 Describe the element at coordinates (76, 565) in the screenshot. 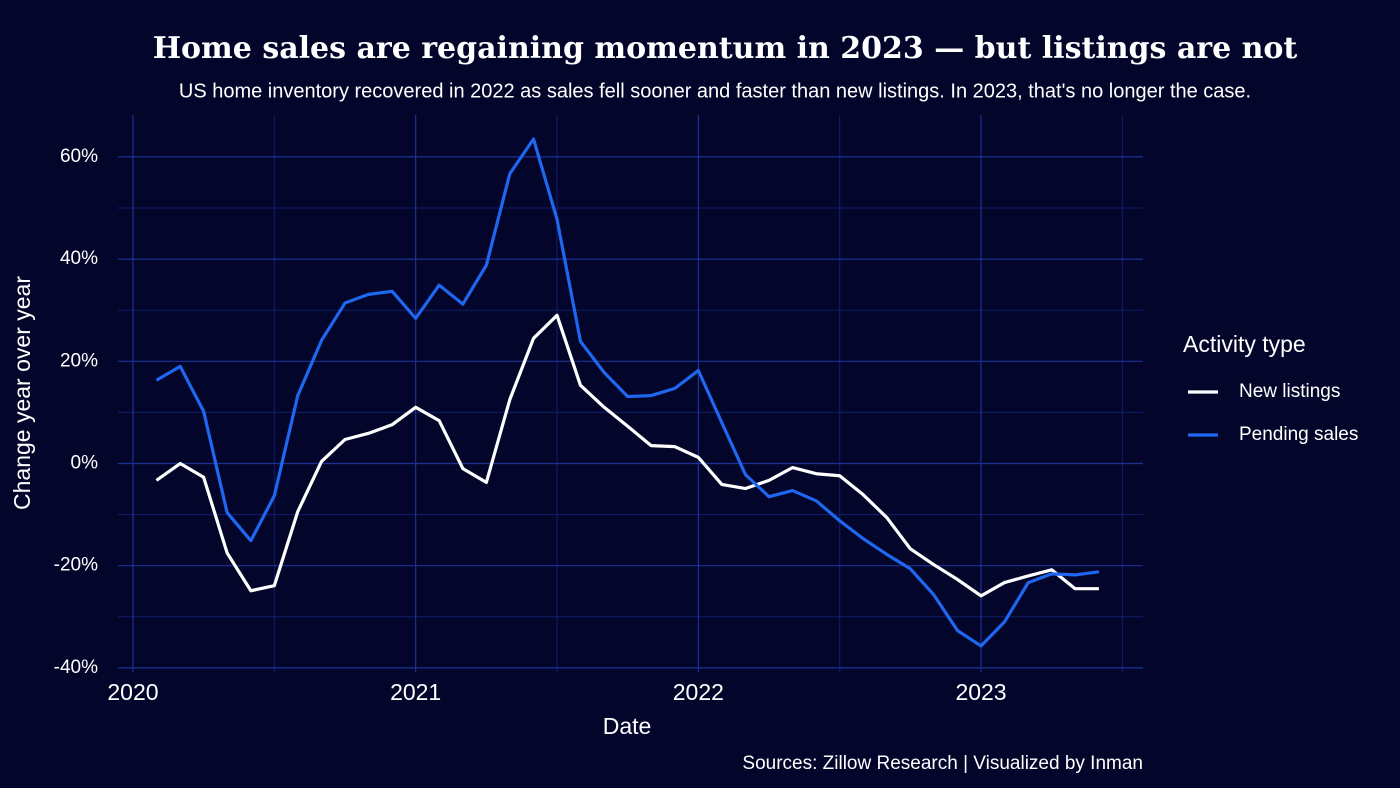

I see `y-tick-label: -20%` at that location.